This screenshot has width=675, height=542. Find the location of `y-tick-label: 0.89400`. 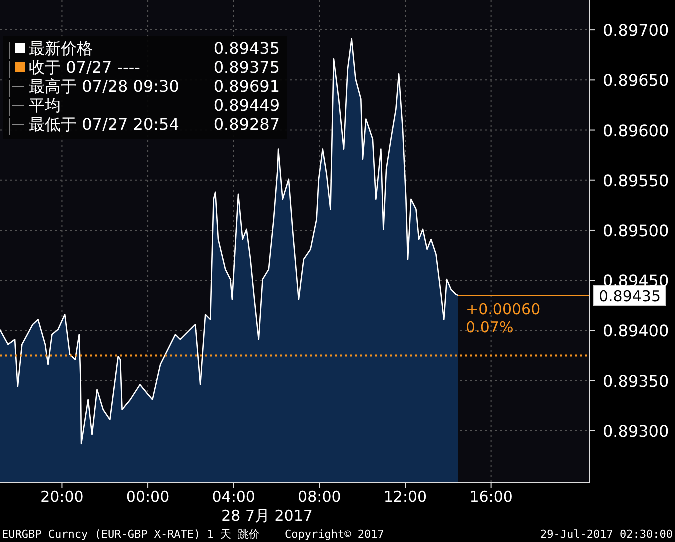

y-tick-label: 0.89400 is located at coordinates (636, 331).